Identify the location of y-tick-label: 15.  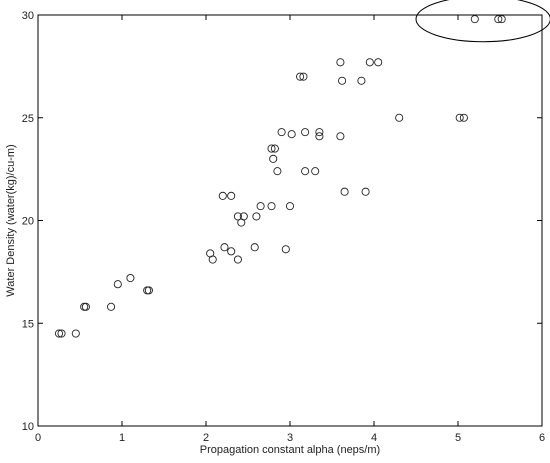
(28, 324).